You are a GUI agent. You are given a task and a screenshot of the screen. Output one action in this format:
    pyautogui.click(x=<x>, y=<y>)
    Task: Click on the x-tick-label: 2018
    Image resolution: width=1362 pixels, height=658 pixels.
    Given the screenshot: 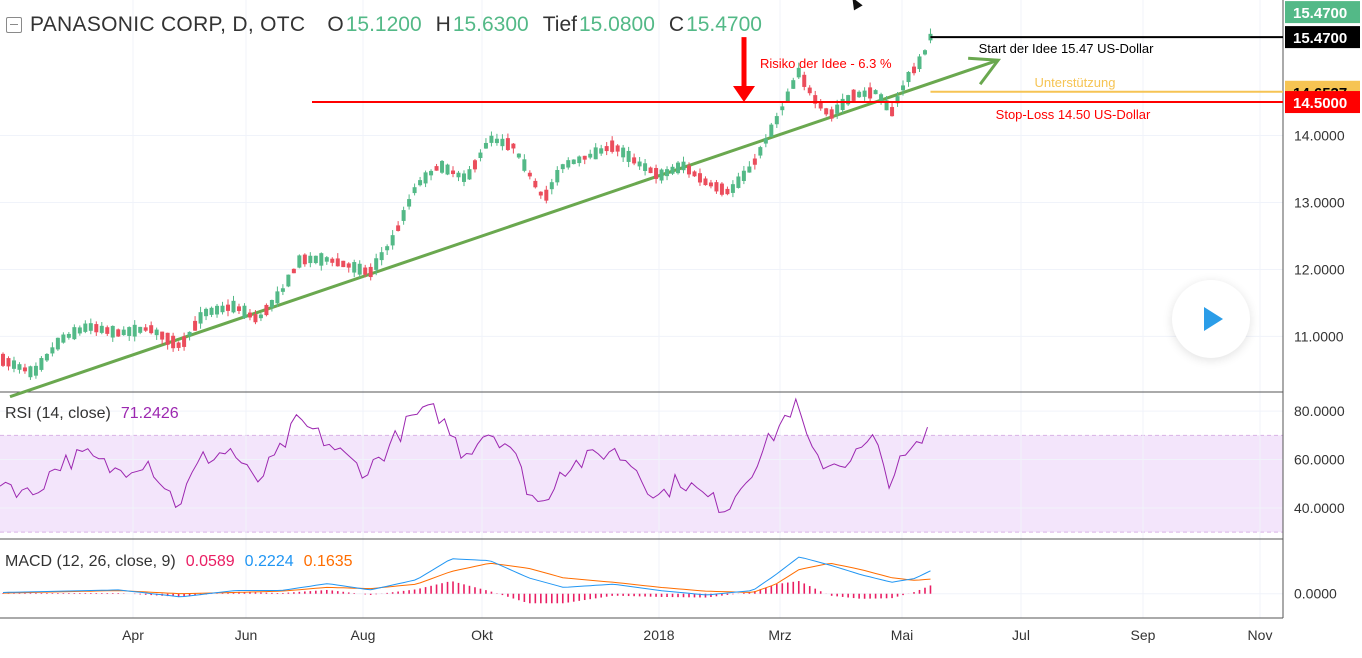 What is the action you would take?
    pyautogui.click(x=658, y=635)
    